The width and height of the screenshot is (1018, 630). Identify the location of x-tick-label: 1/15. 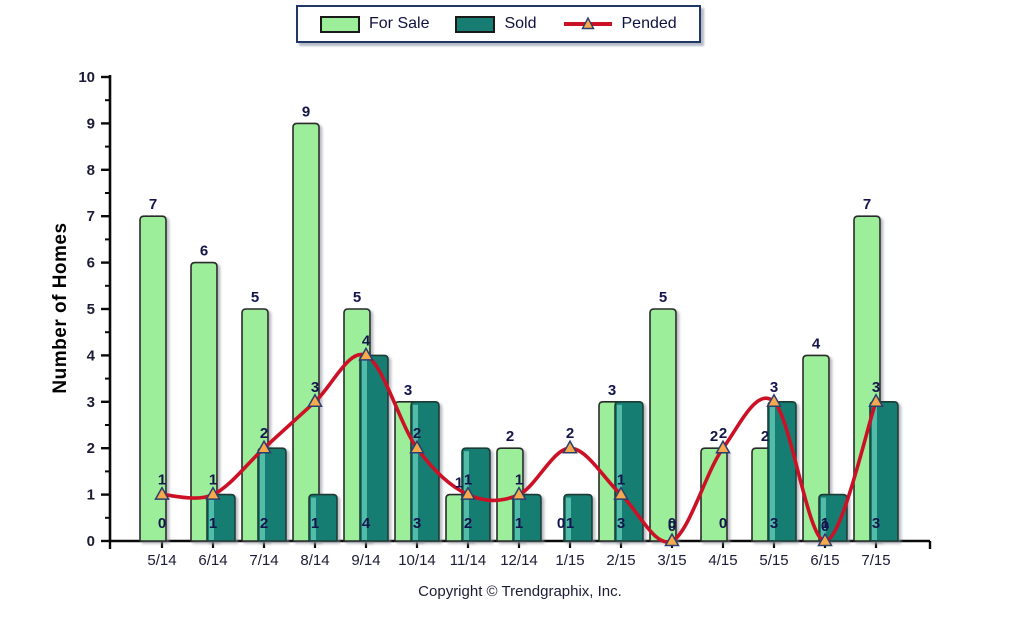
(569, 560).